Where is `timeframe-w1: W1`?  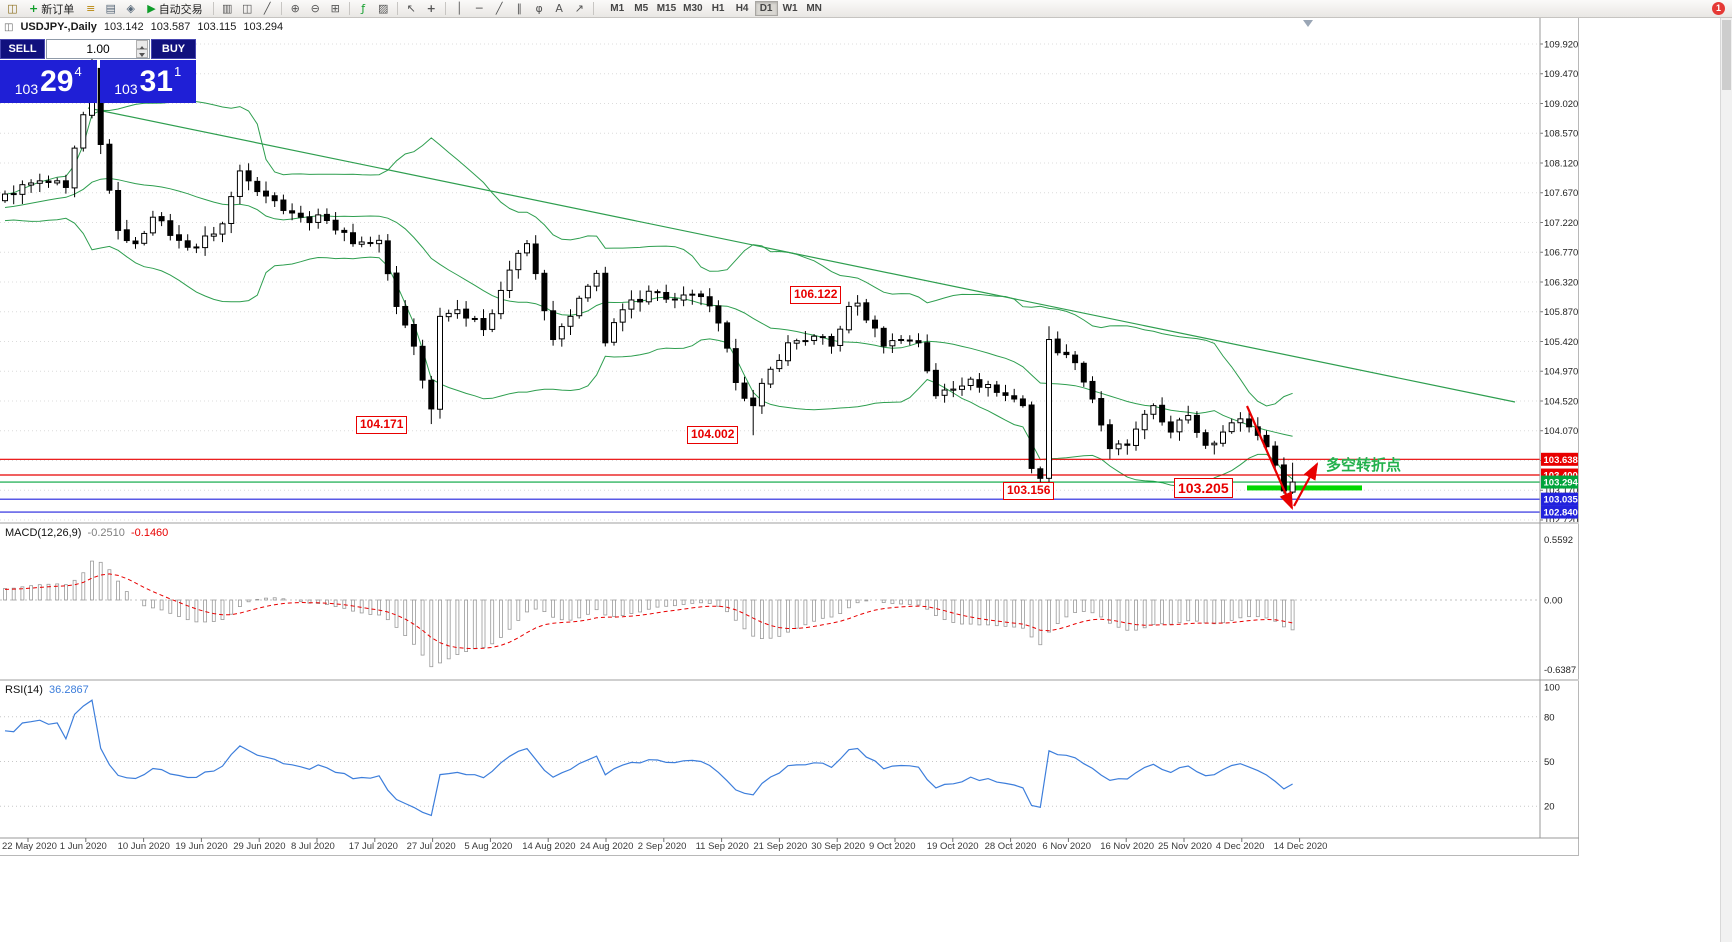 timeframe-w1: W1 is located at coordinates (790, 8).